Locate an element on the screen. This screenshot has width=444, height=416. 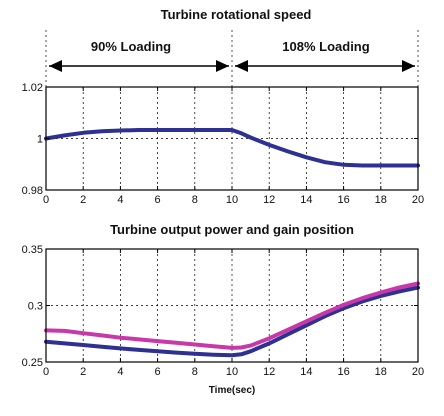
y-tick-label: 0.35 is located at coordinates (32, 250).